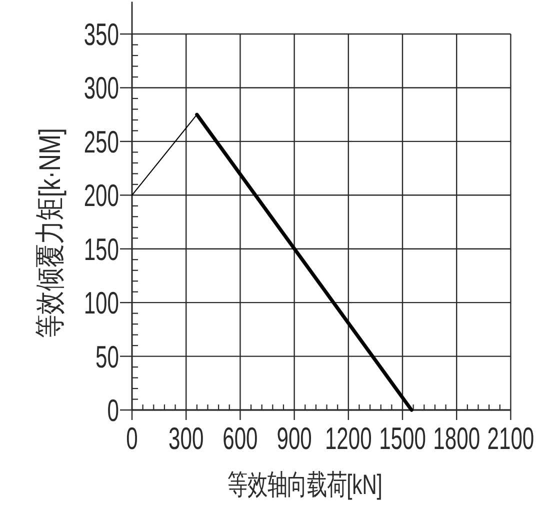 The height and width of the screenshot is (516, 558). I want to click on y-tick-label: 300, so click(101, 88).